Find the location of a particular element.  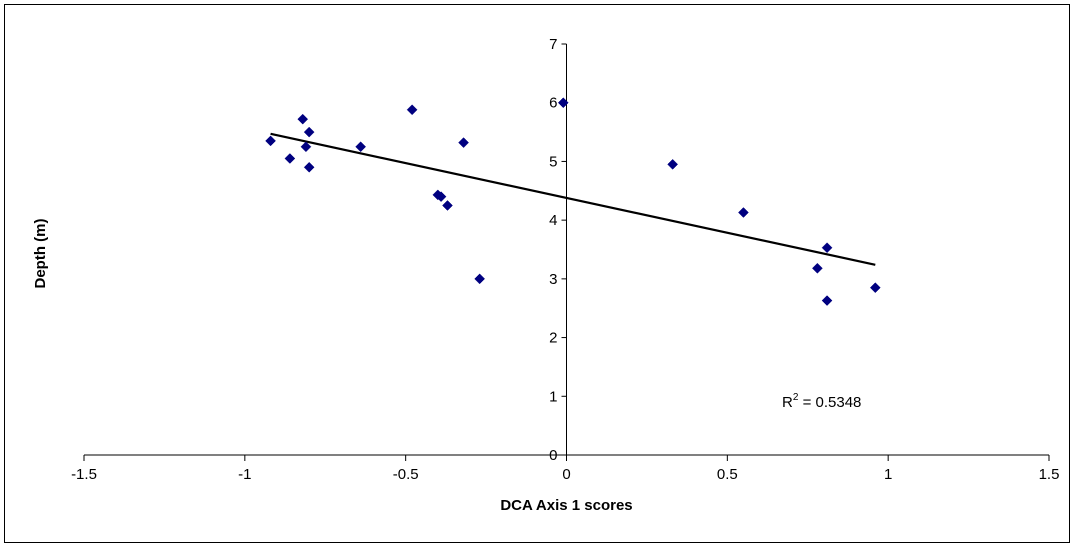

r-squared-annotation: R2 = 0.5348 is located at coordinates (821, 401).